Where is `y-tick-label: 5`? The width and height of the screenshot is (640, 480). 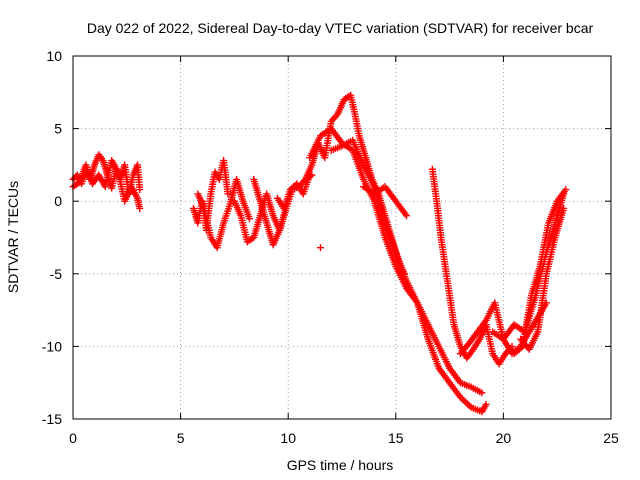 y-tick-label: 5 is located at coordinates (58, 129).